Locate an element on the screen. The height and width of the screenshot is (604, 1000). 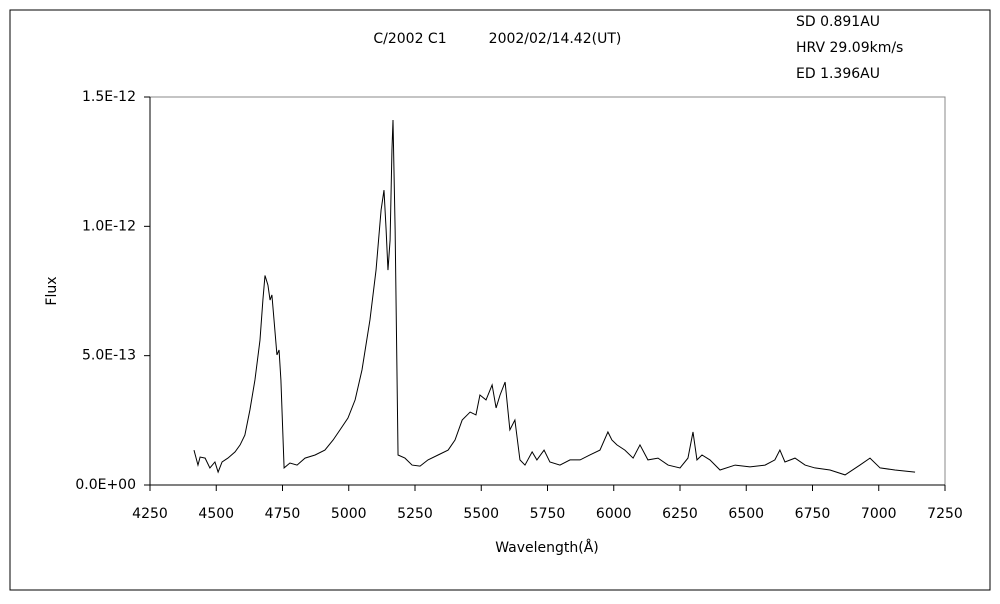
x-tick-label: 4500 is located at coordinates (216, 514).